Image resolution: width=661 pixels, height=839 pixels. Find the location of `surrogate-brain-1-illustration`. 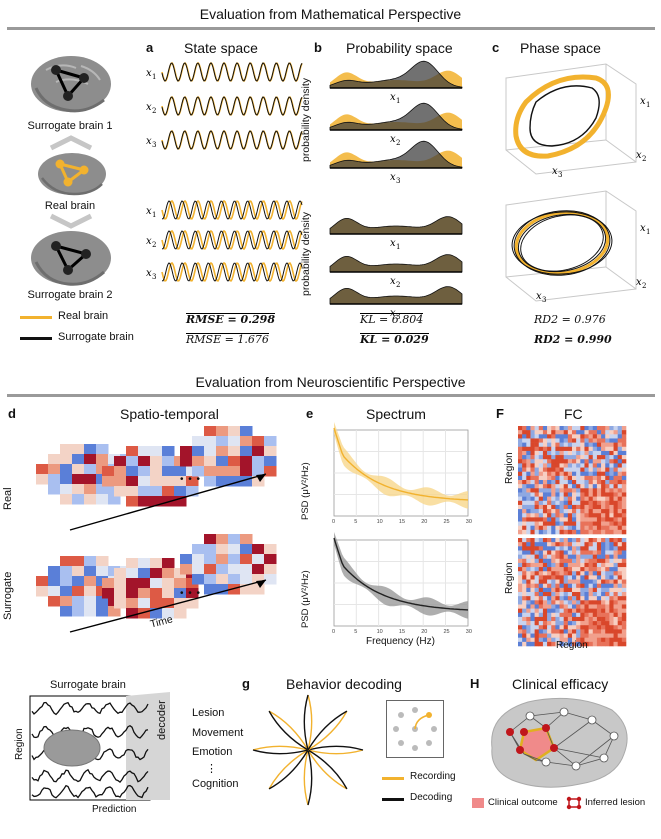

surrogate-brain-1-illustration is located at coordinates (71, 84).